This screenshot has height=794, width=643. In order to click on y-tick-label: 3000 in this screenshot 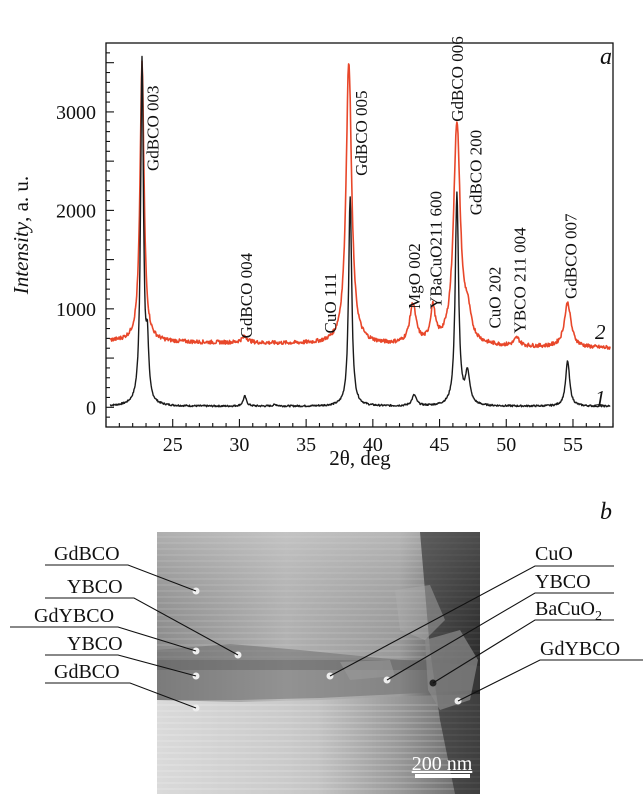, I will do `click(76, 113)`.